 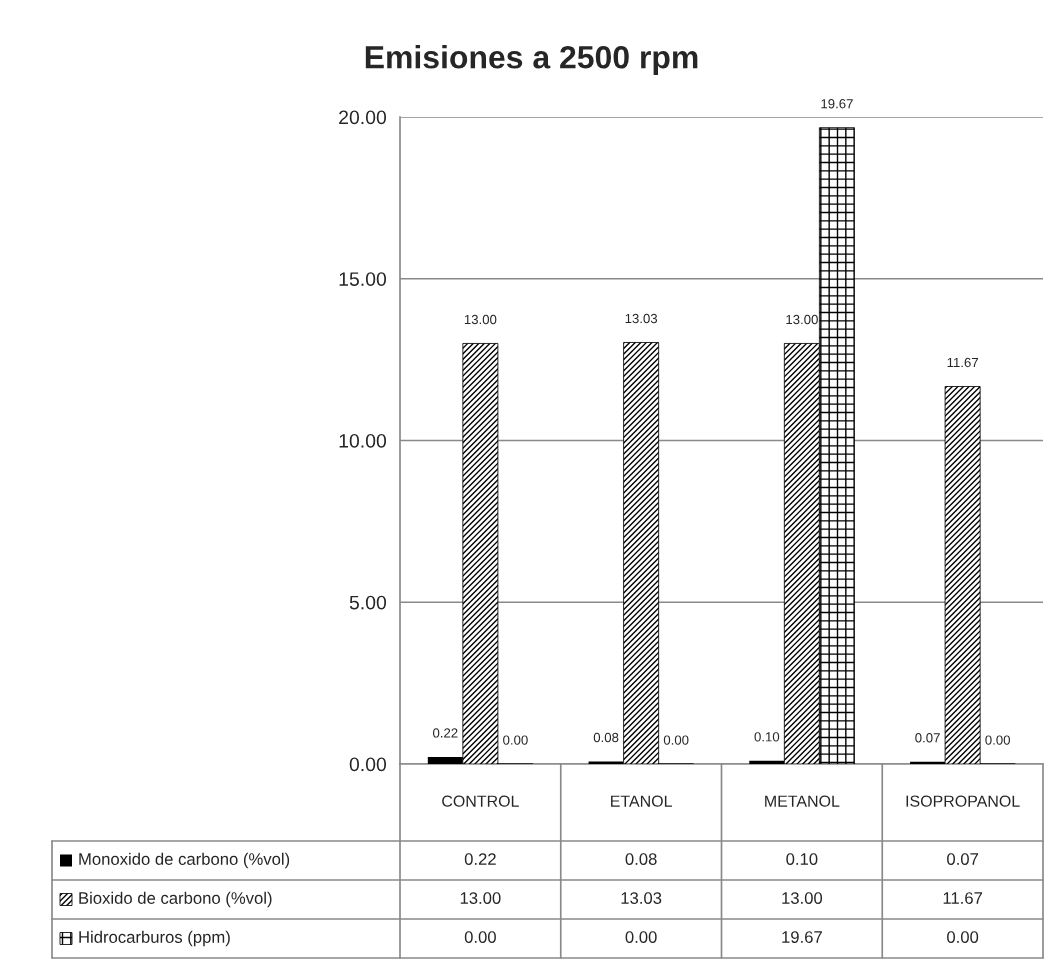 What do you see at coordinates (963, 801) in the screenshot?
I see `x-tick-label: ISOPROPANOL` at bounding box center [963, 801].